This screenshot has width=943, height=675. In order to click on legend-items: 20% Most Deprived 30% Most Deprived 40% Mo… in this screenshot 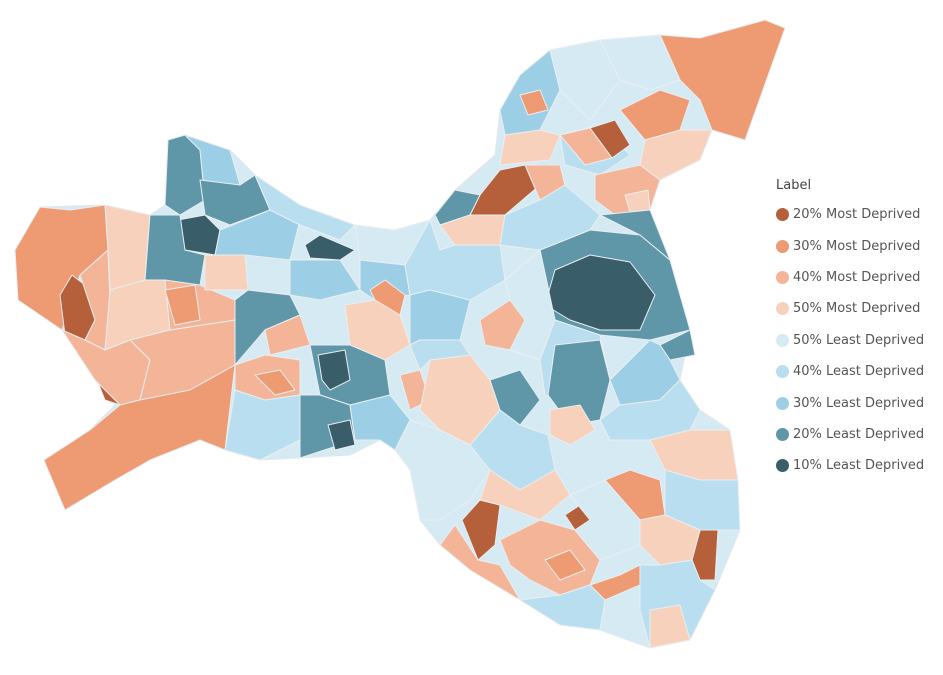, I will do `click(856, 340)`.